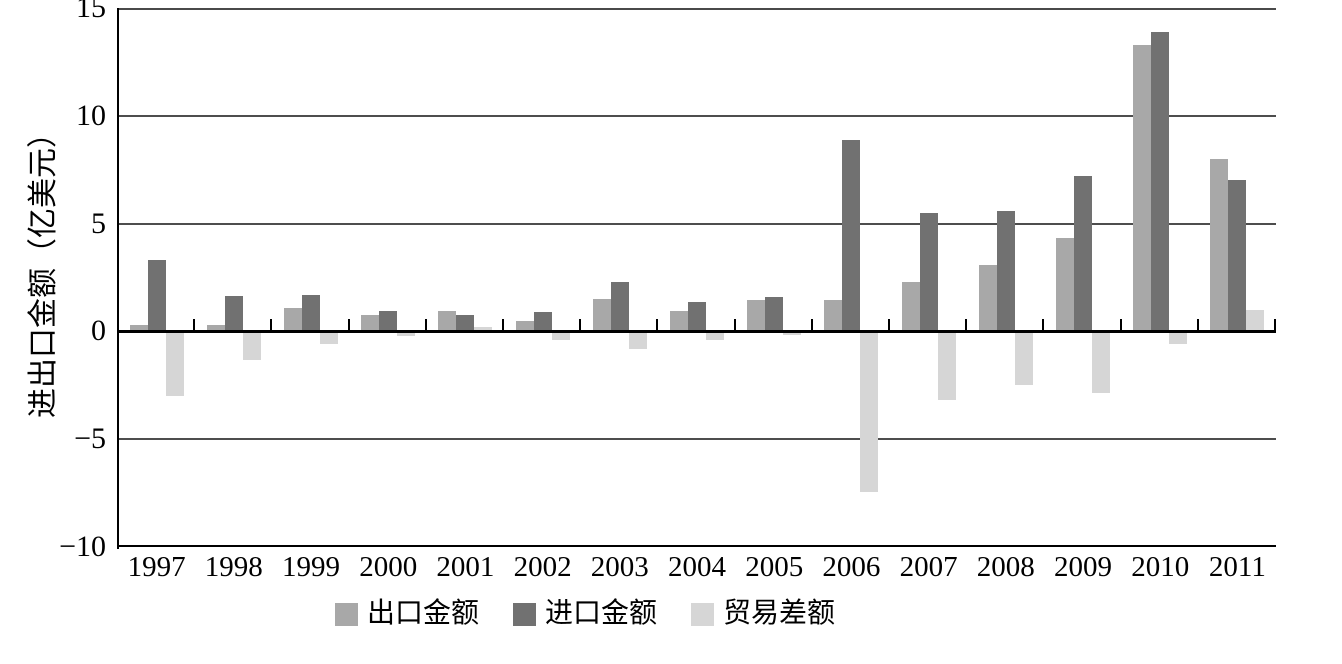 This screenshot has width=1342, height=664. Describe the element at coordinates (928, 567) in the screenshot. I see `year-label: 2007` at that location.